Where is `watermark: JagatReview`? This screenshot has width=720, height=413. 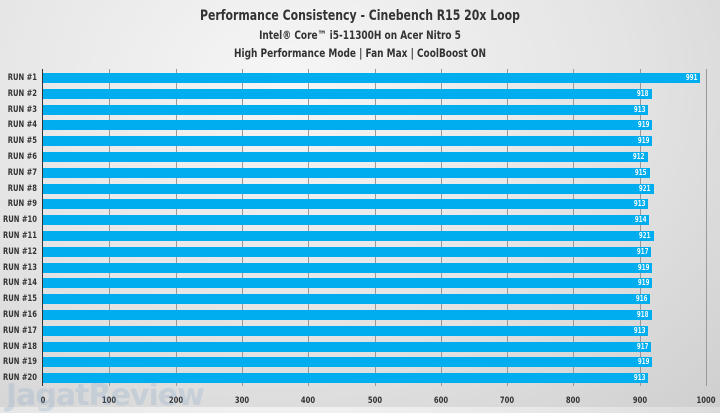
watermark: JagatReview is located at coordinates (105, 395).